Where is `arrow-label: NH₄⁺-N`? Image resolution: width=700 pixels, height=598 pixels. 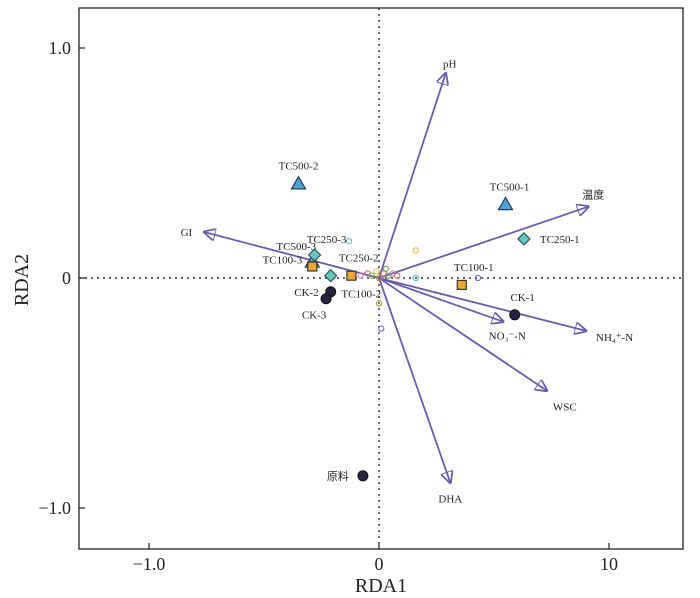 arrow-label: NH₄⁺-N is located at coordinates (614, 338).